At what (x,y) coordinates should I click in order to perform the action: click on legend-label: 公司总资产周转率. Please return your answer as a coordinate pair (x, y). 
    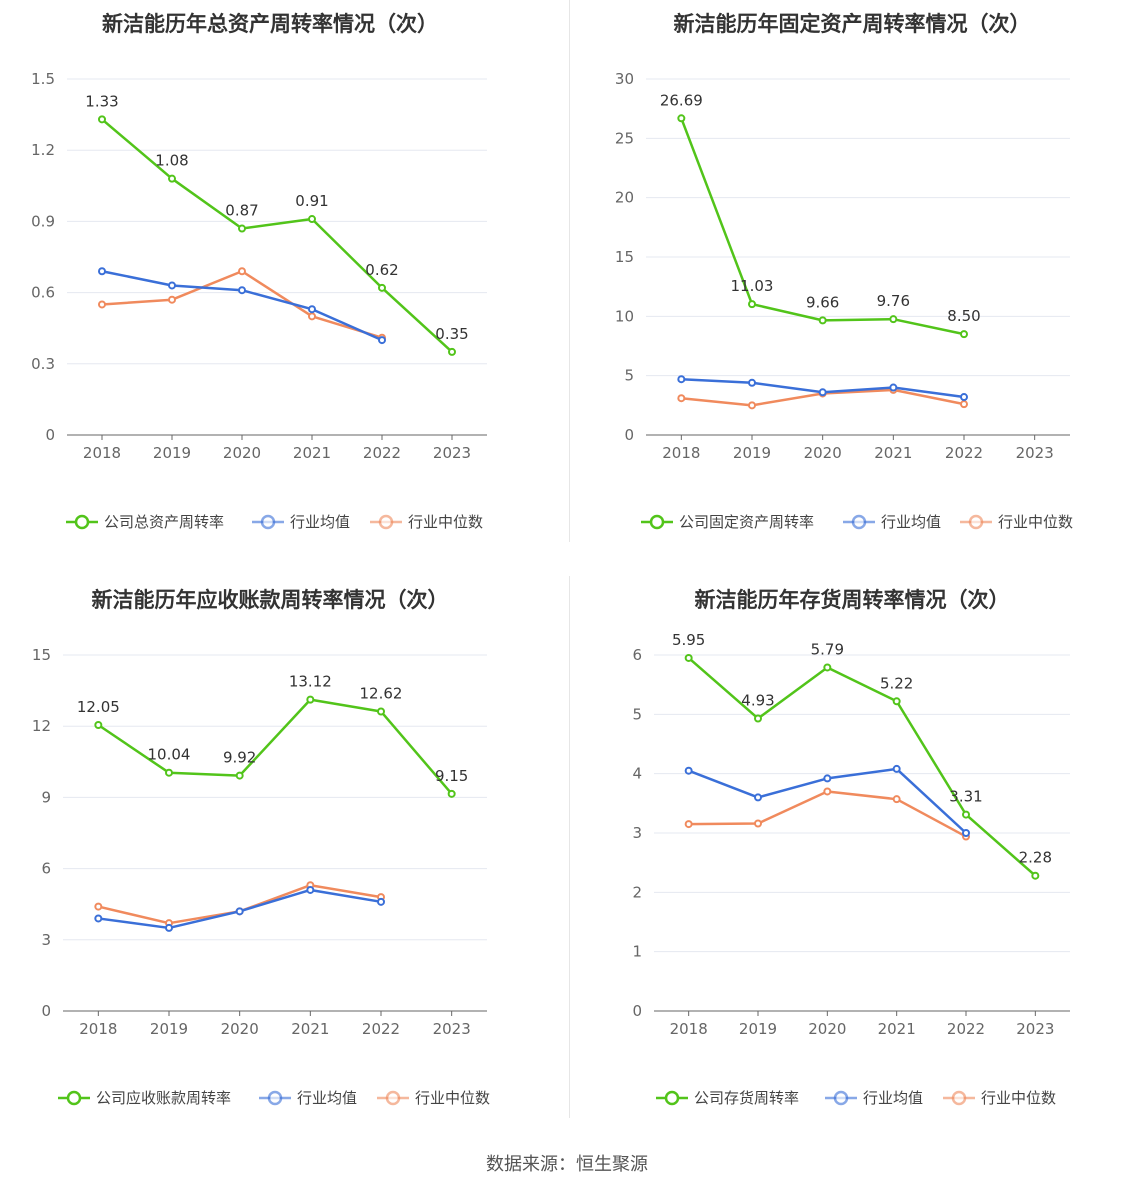
    Looking at the image, I should click on (164, 522).